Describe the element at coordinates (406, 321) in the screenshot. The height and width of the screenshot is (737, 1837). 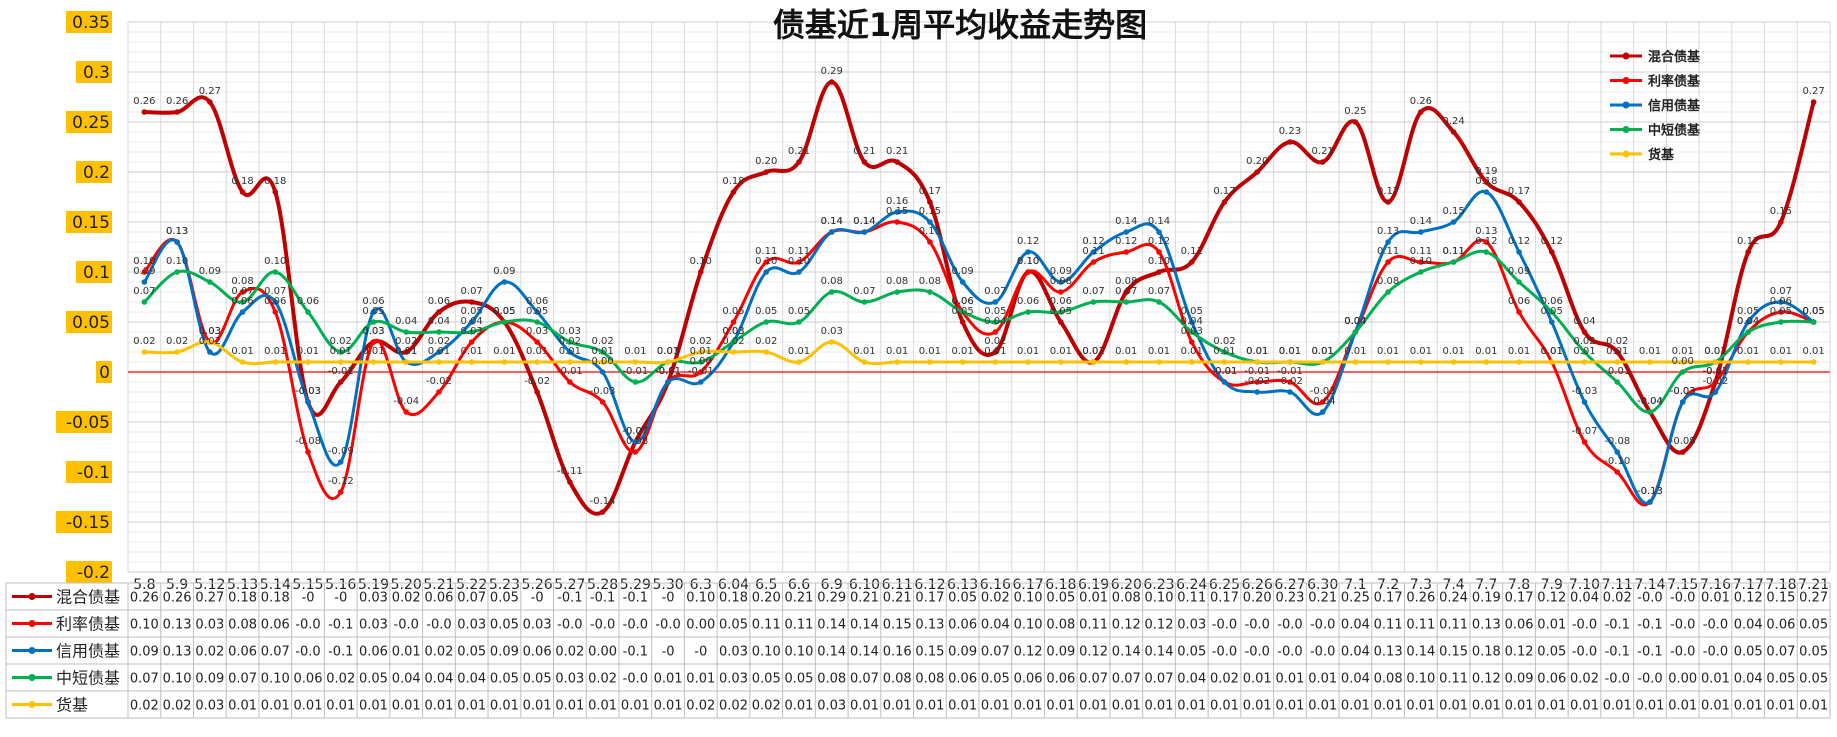
I see `data-label: 0.04` at that location.